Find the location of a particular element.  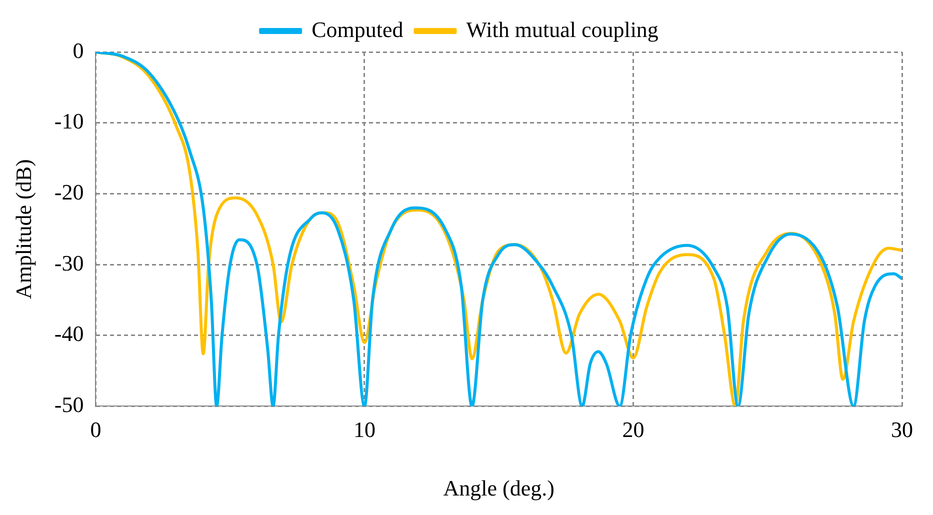

y-tick-label: -30 is located at coordinates (69, 263).